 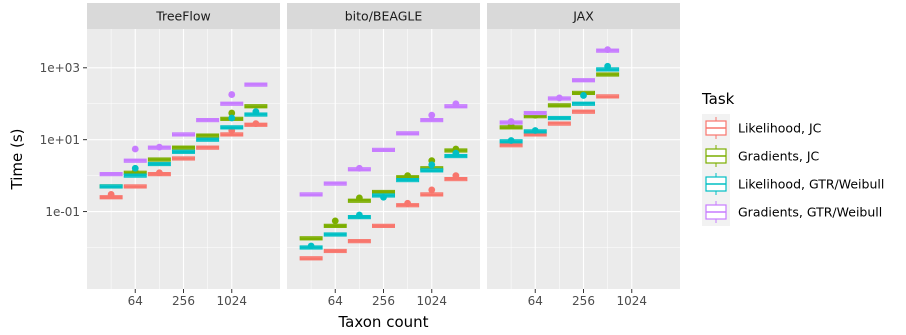 I want to click on x-axis-title: Taxon count, so click(x=382, y=322).